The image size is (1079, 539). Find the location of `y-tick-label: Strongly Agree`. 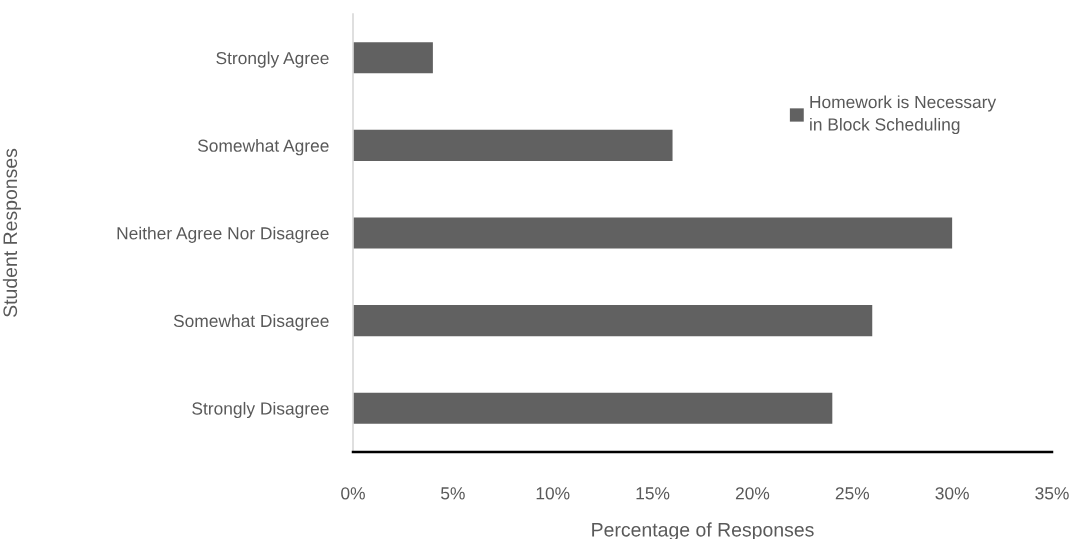

y-tick-label: Strongly Agree is located at coordinates (272, 59).